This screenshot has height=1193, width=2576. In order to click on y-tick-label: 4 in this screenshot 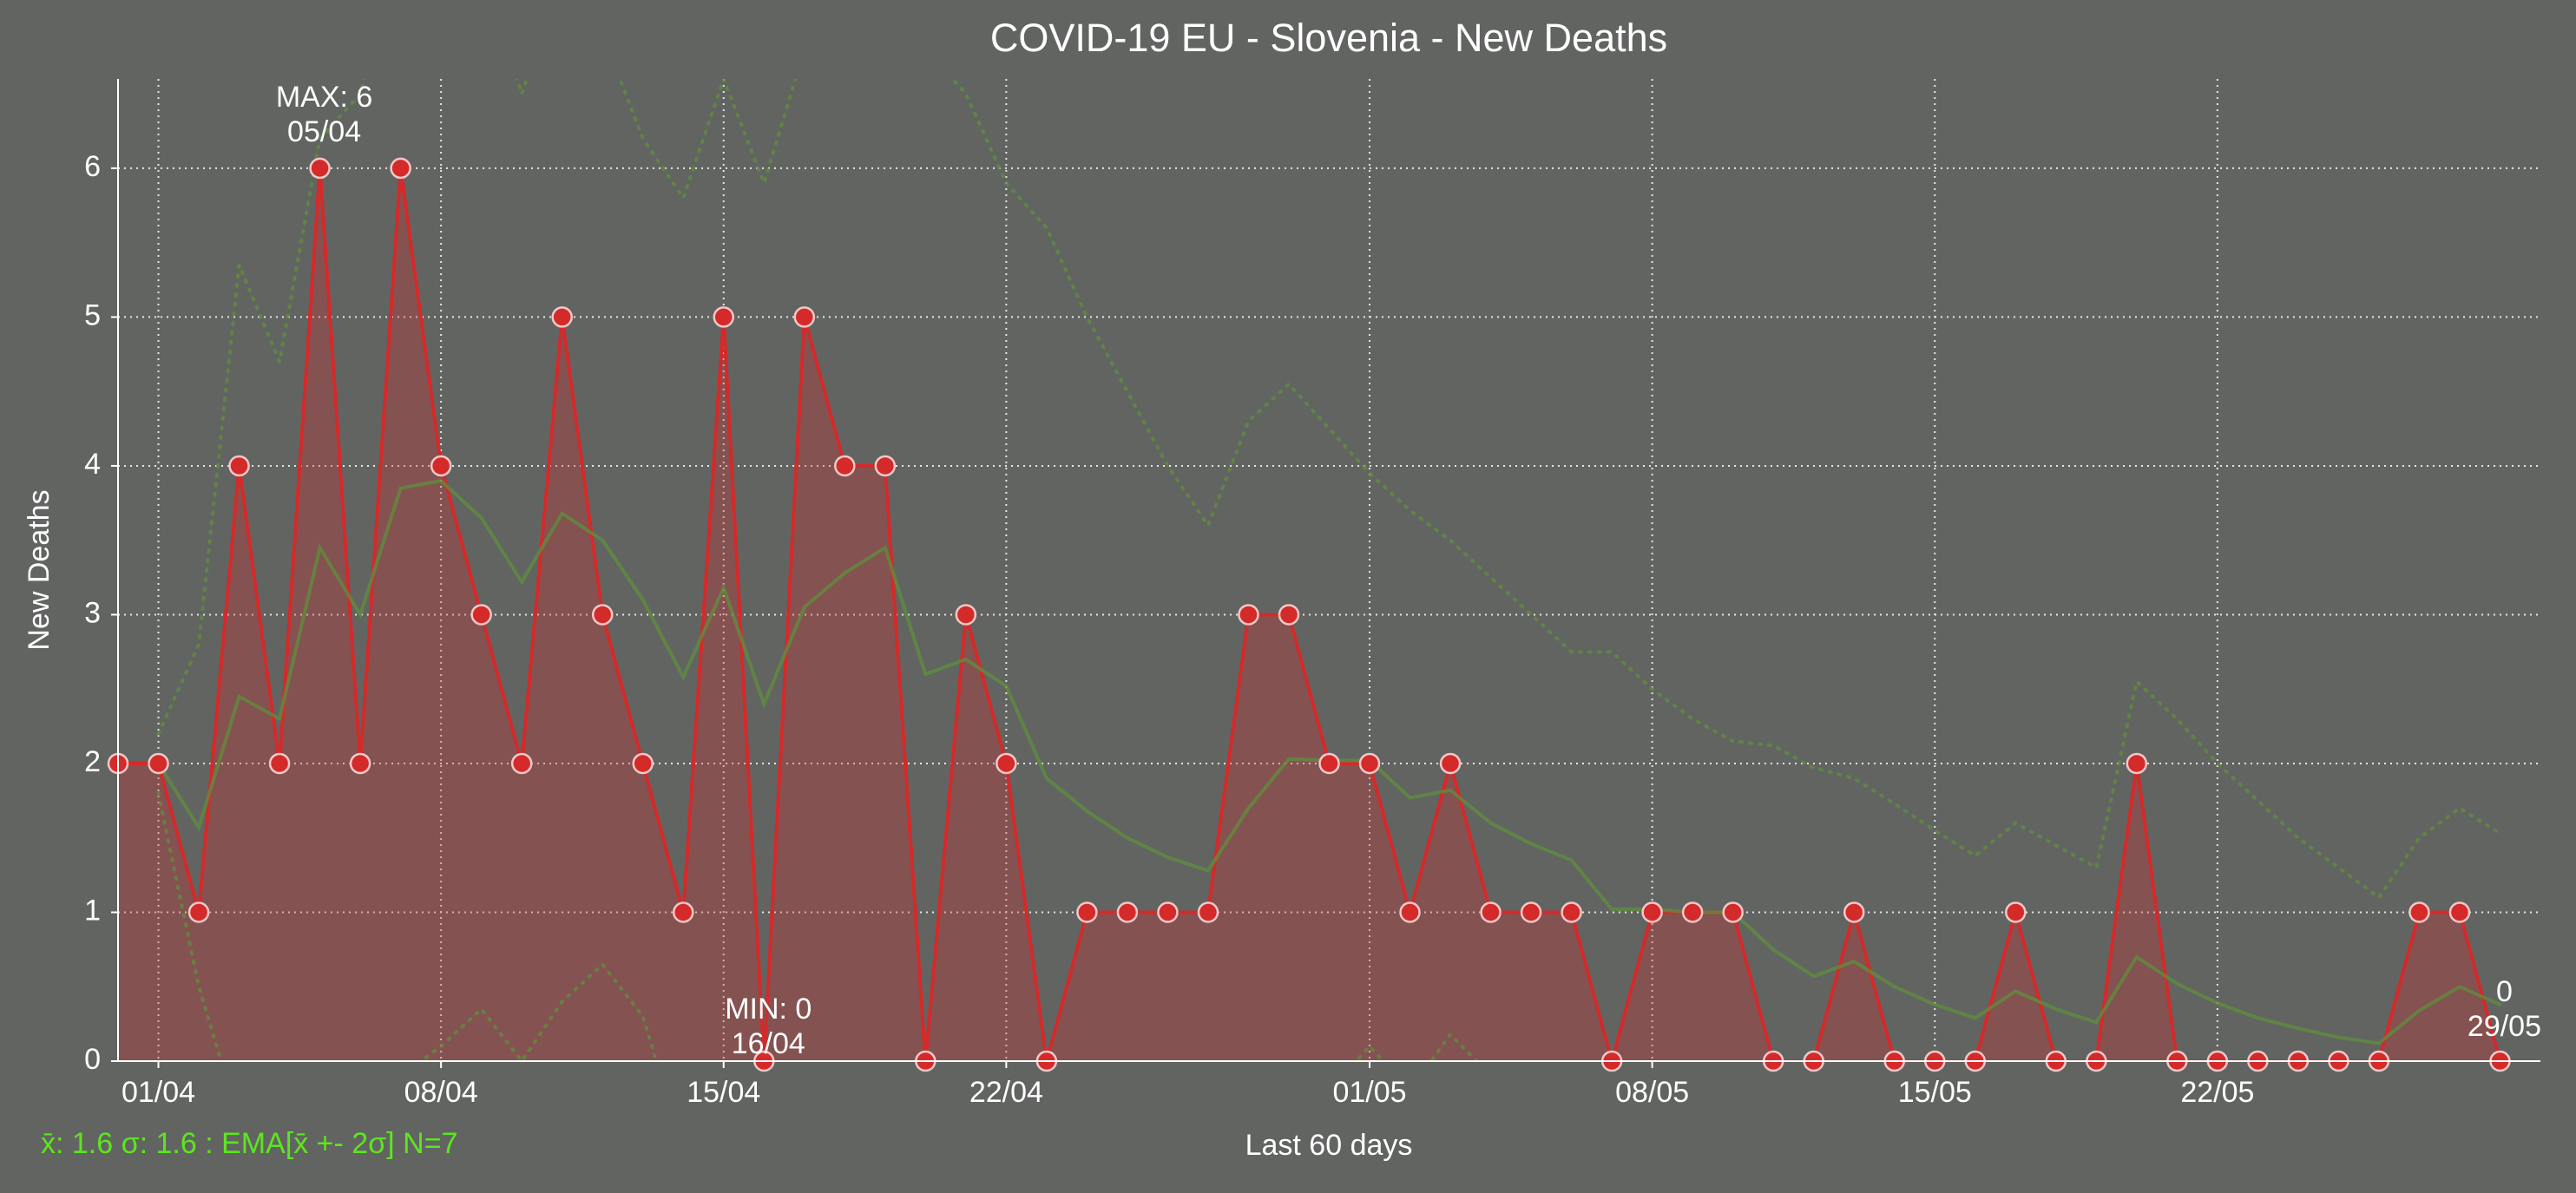, I will do `click(92, 465)`.